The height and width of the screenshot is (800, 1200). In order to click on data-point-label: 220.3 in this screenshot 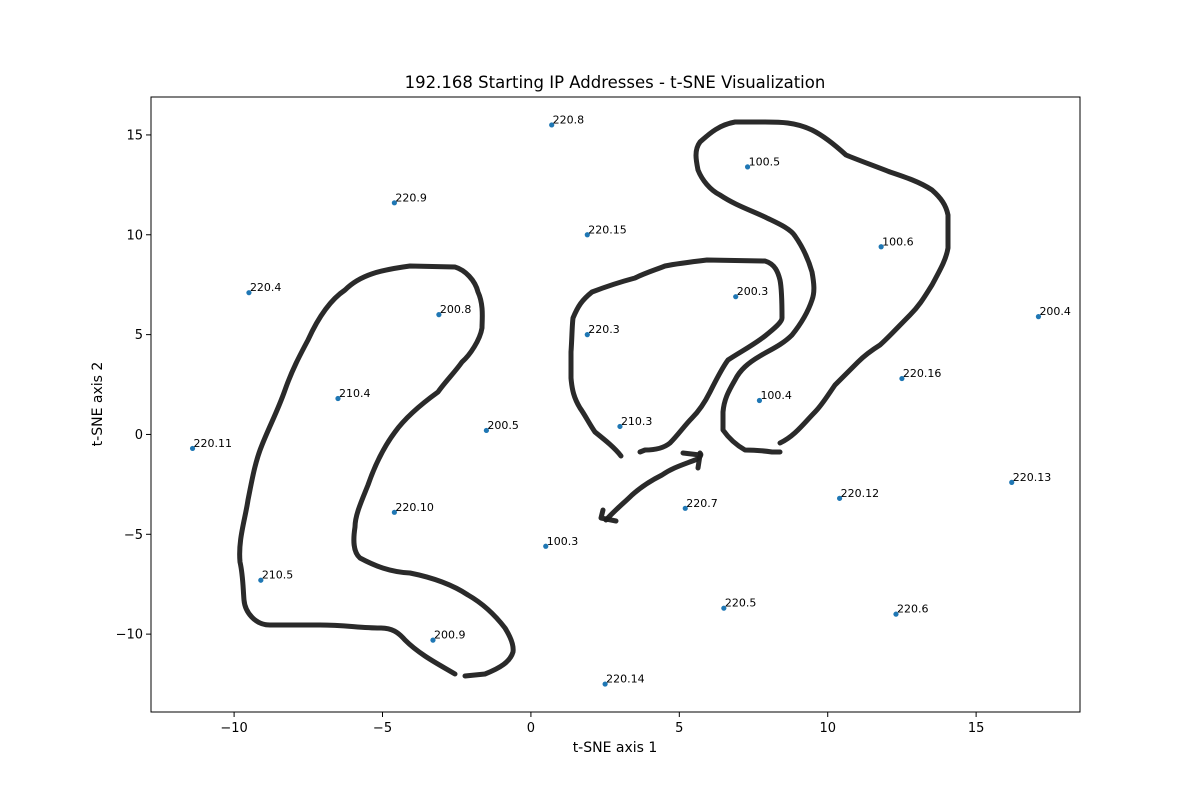, I will do `click(604, 329)`.